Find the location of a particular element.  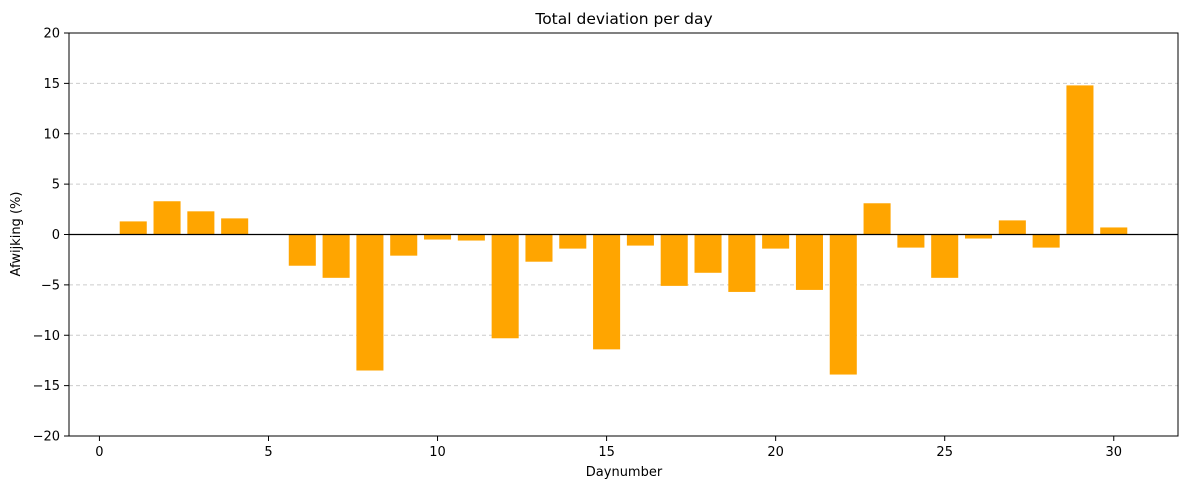

chart-title: Total deviation per day is located at coordinates (623, 19).